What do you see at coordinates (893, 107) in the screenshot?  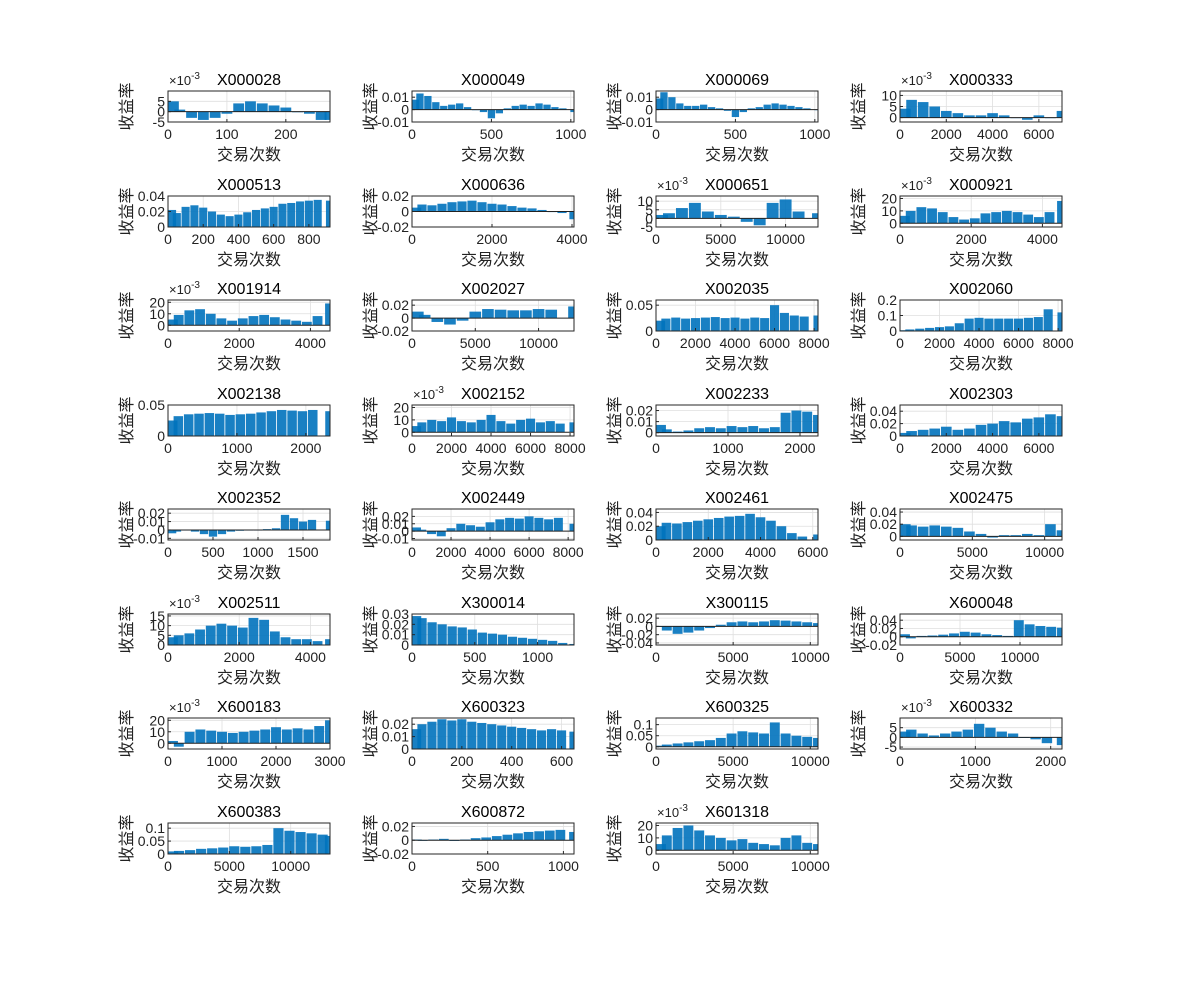 I see `y-tick-label: 5` at bounding box center [893, 107].